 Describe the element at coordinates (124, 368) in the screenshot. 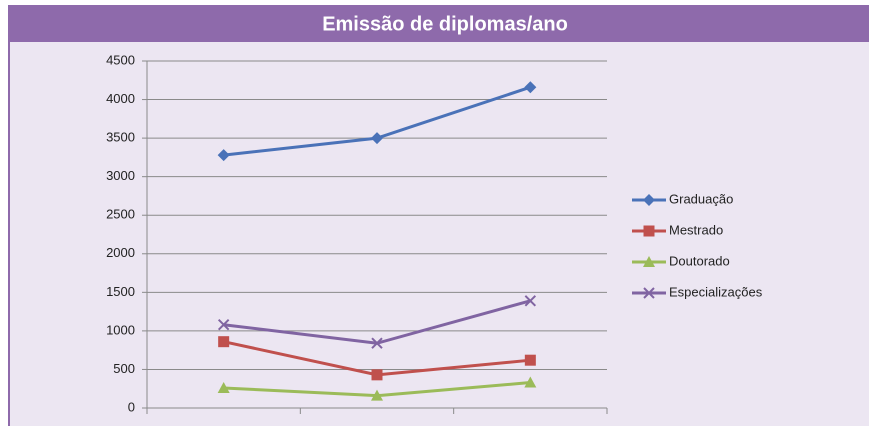

I see `y-tick-label: 500` at that location.